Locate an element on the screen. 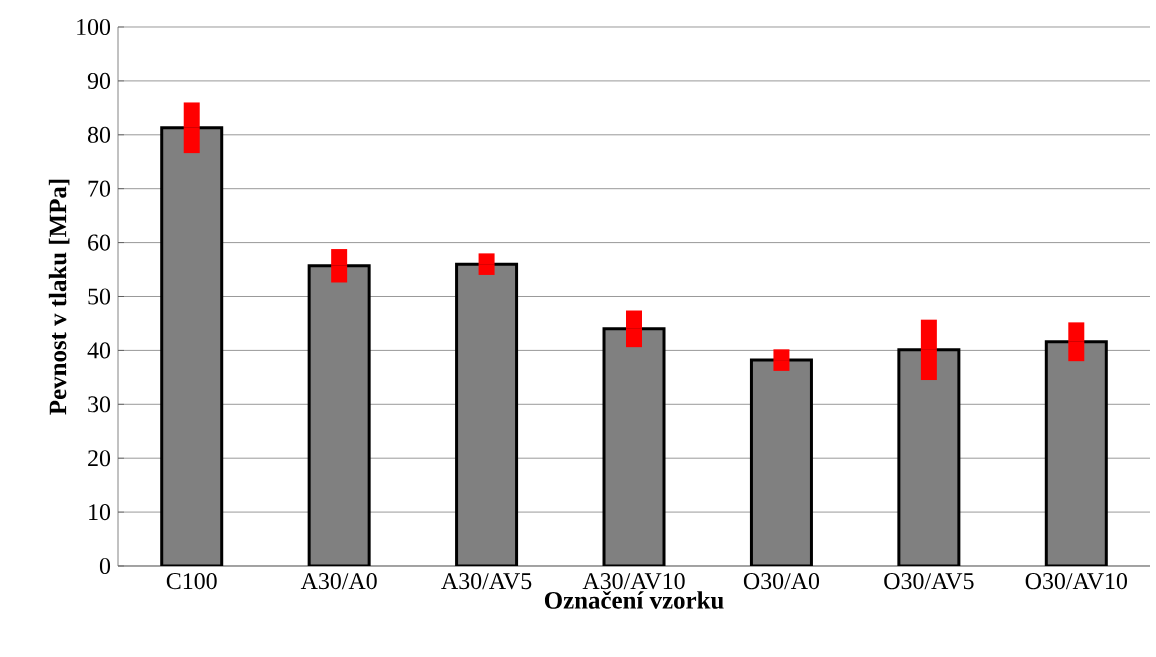 The height and width of the screenshot is (657, 1156). x-axis-title: Označení vzorku is located at coordinates (634, 599).